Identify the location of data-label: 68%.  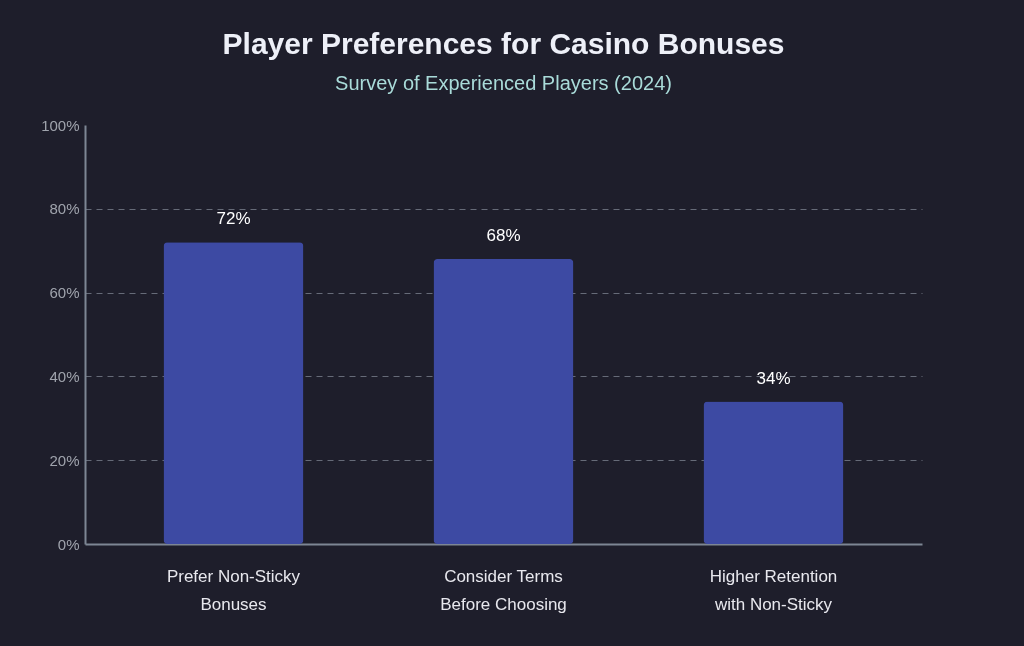
(503, 236).